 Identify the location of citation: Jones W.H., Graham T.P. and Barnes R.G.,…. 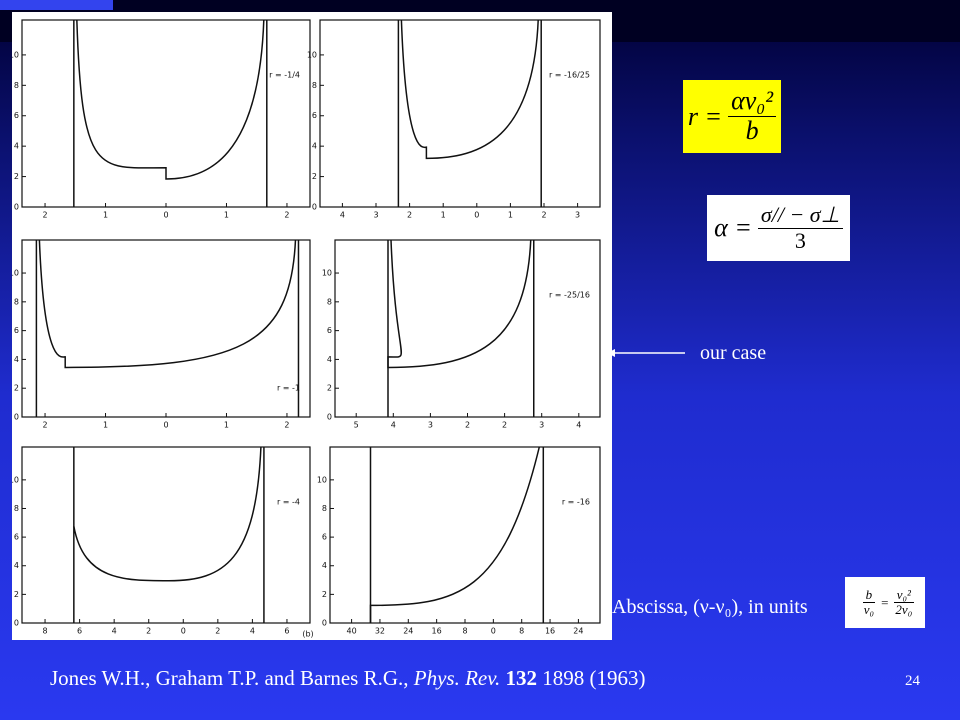
(348, 678).